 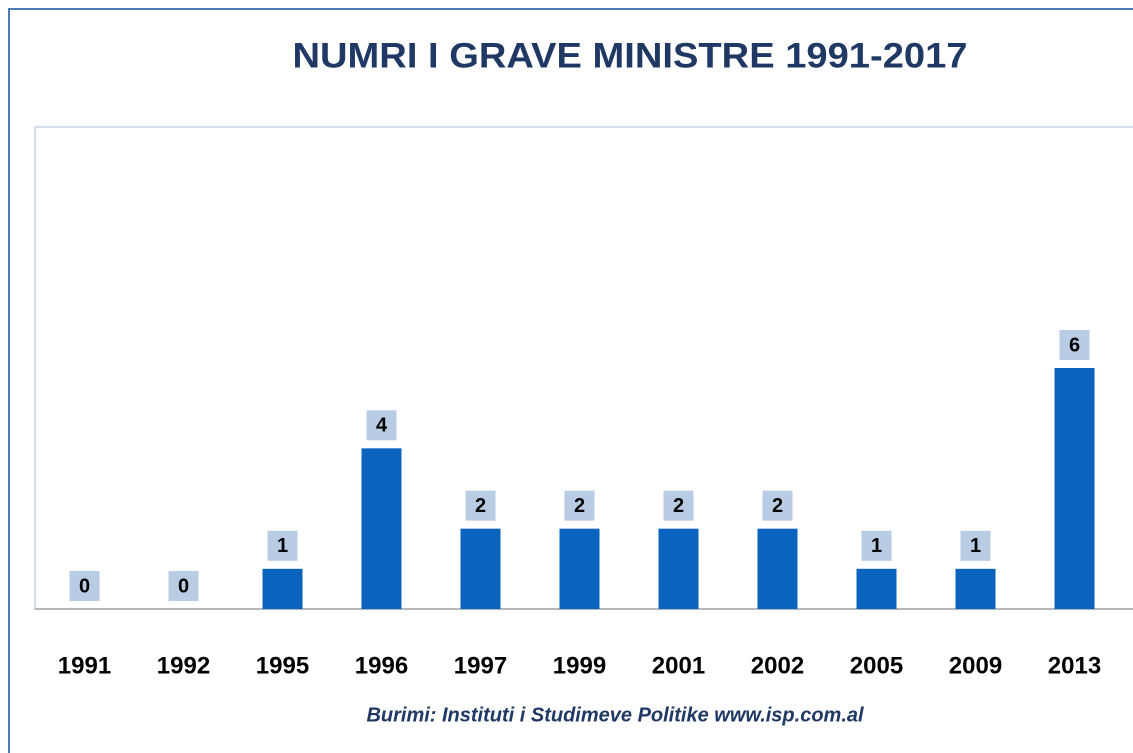 I want to click on chart-title: NUMRI I GRAVE MINISTRE 1991-2017, so click(x=630, y=55).